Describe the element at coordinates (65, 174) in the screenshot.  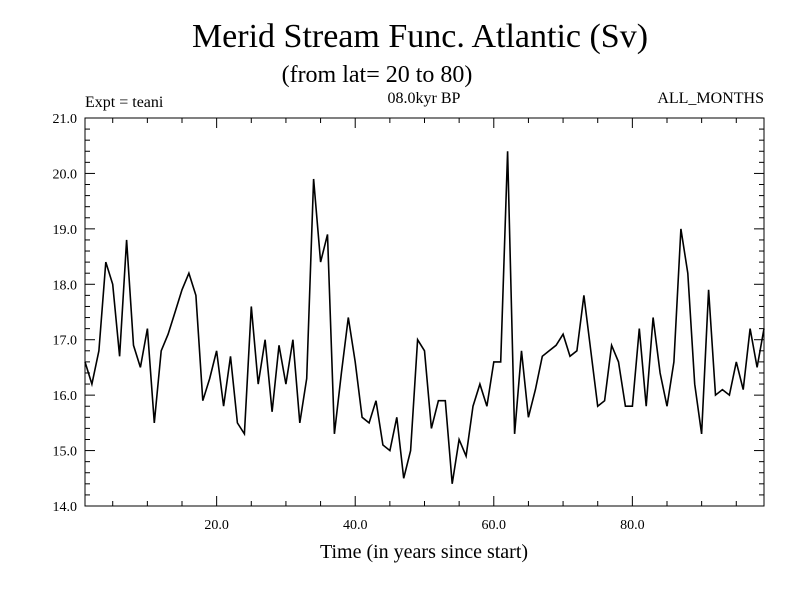
I see `y-tick-label: 20.0` at that location.